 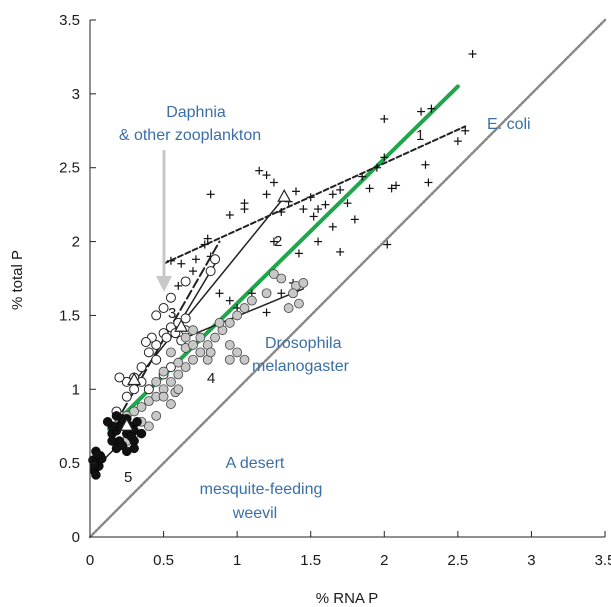 I want to click on annotation-weevil: weevil, so click(x=254, y=513).